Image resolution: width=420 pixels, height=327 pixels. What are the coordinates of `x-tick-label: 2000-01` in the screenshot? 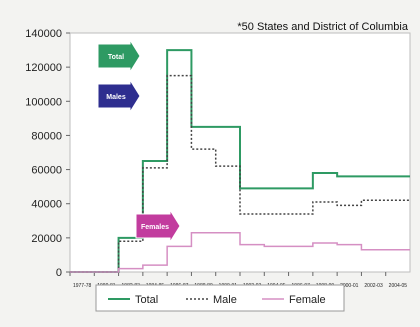 It's located at (349, 286).